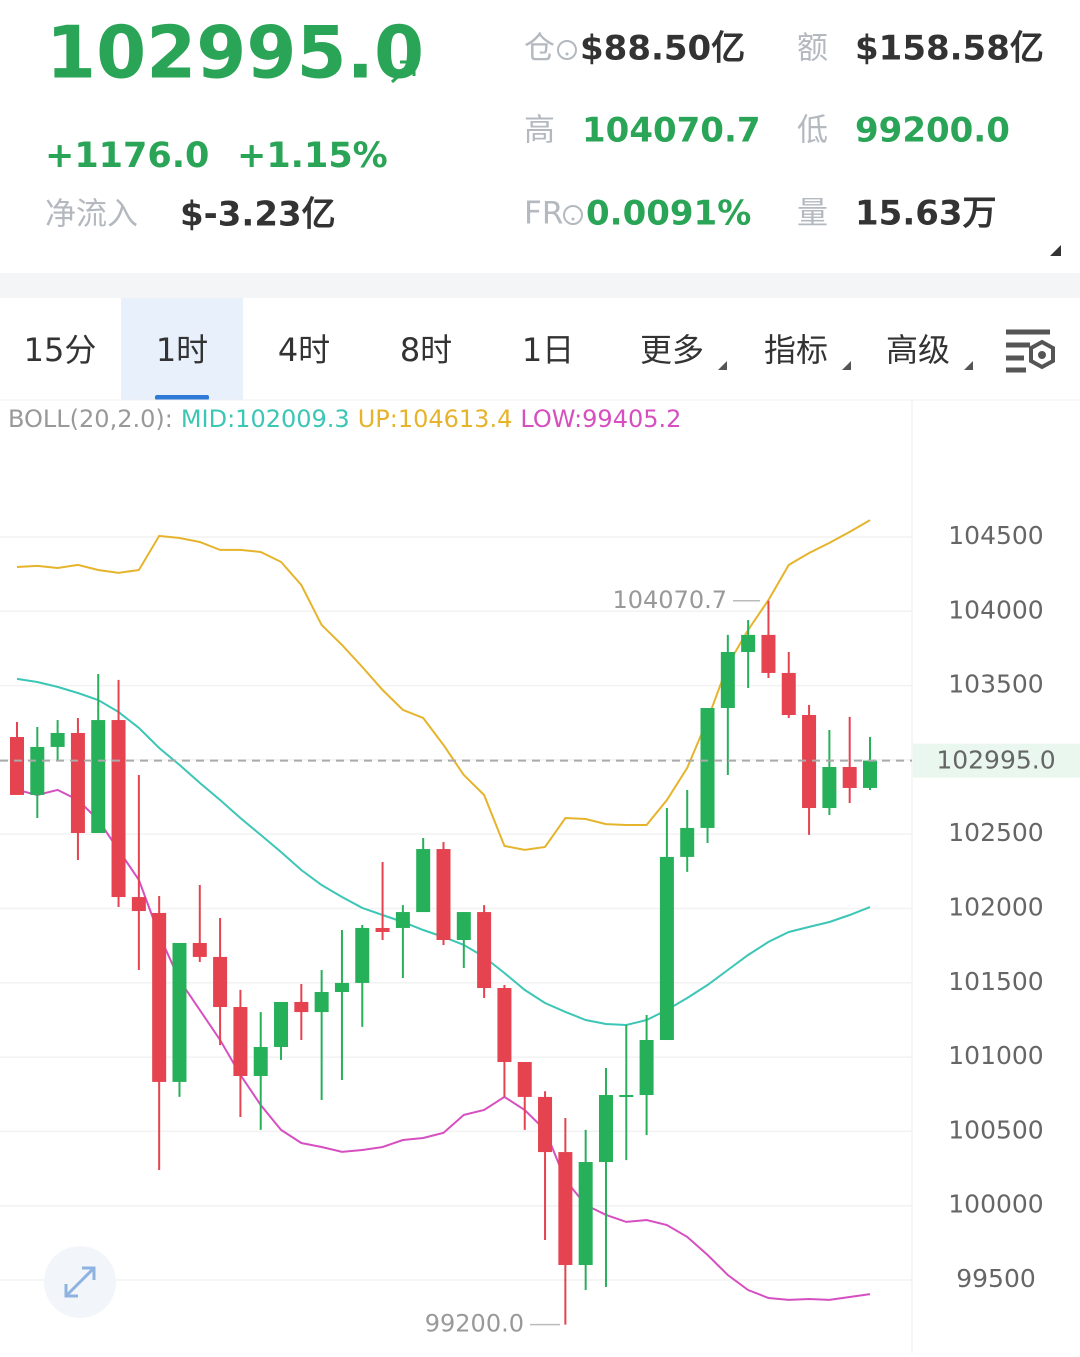 The width and height of the screenshot is (1080, 1357). What do you see at coordinates (600, 419) in the screenshot?
I see `boll-legend: LOW:99405.2` at bounding box center [600, 419].